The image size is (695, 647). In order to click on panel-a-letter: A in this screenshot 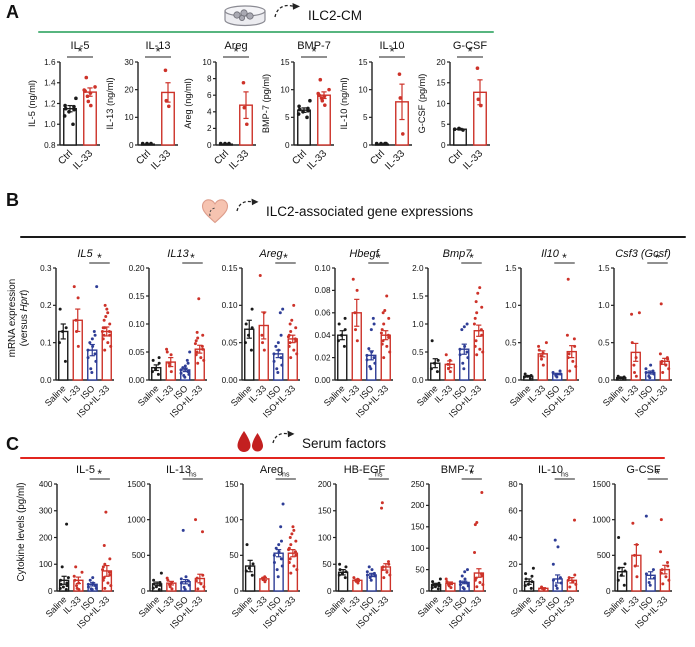, I will do `click(12, 12)`.